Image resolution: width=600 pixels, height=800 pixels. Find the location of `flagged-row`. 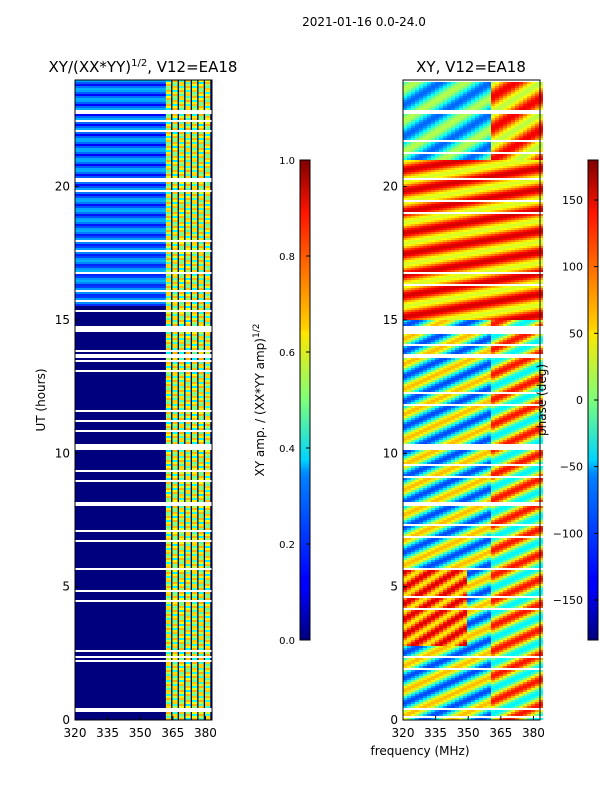

flagged-row is located at coordinates (143, 541).